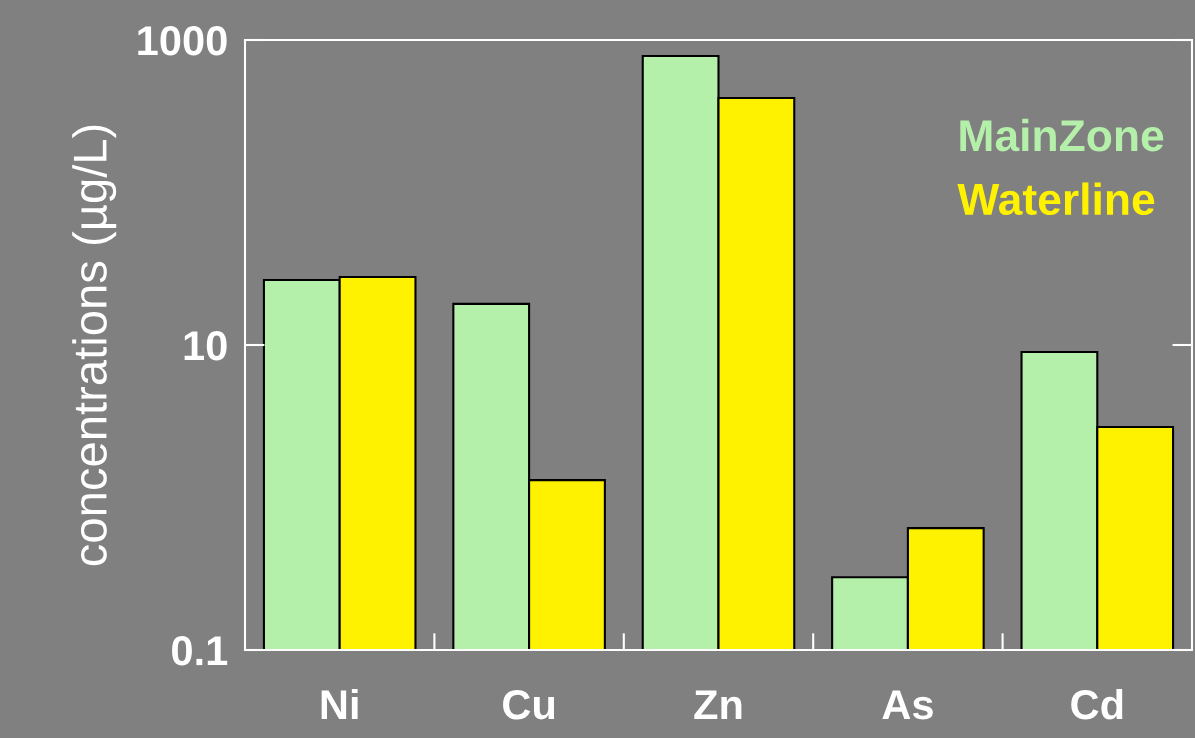 The image size is (1195, 738). Describe the element at coordinates (718, 705) in the screenshot. I see `x-tick-label: Zn` at that location.